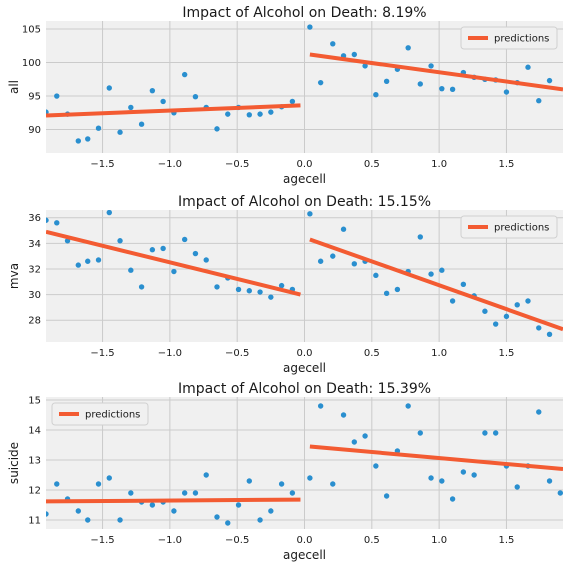  Describe the element at coordinates (304, 202) in the screenshot. I see `chart-title: Impact of Alcohol on Death: 15.15%` at that location.